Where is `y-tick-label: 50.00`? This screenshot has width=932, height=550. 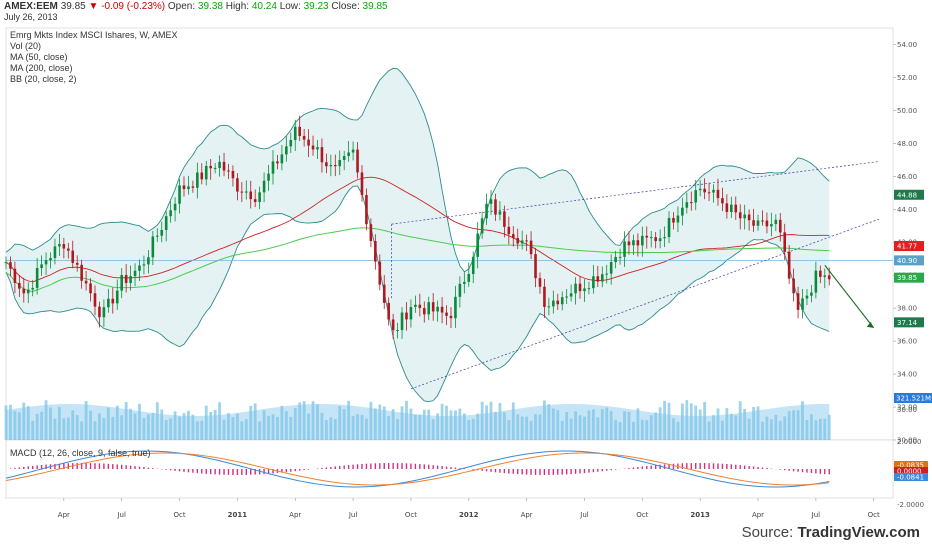
y-tick-label: 50.00 is located at coordinates (907, 111).